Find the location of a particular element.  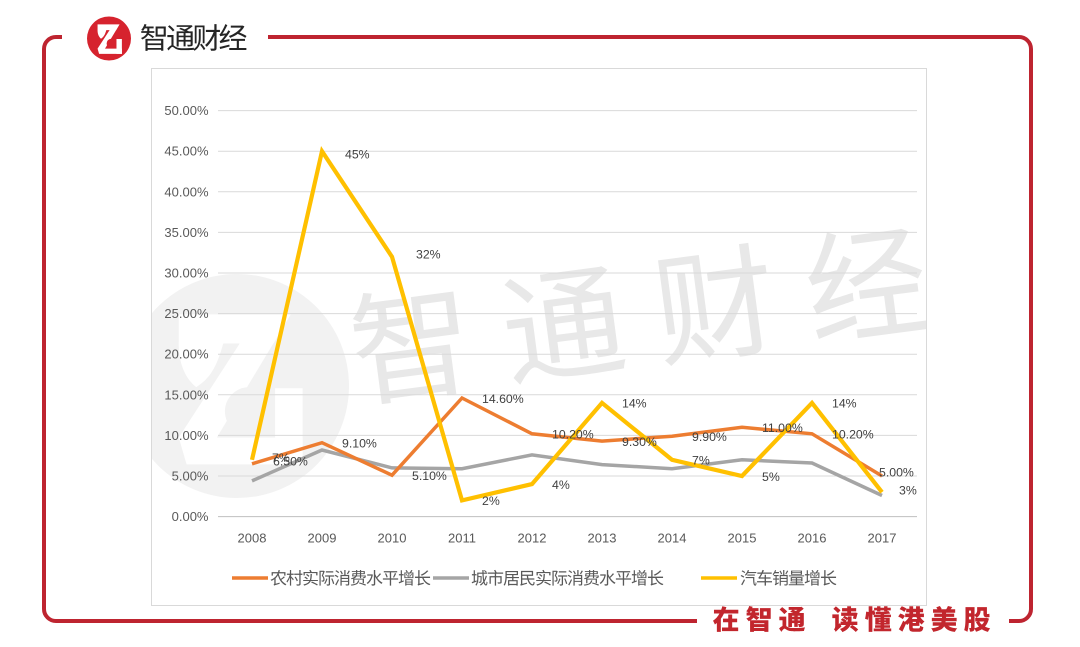

svg-text: 2016 is located at coordinates (812, 538).